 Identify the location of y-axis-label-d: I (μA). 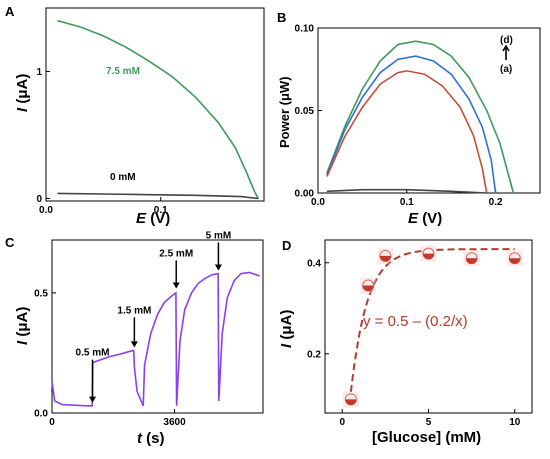
(286, 329).